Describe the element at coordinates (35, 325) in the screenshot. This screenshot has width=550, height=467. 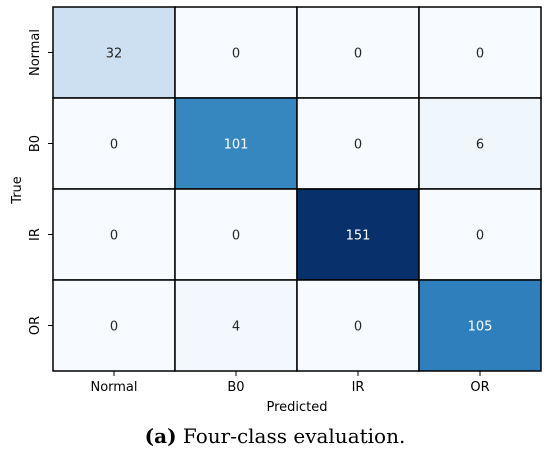
I see `y-tick-label: OR` at that location.